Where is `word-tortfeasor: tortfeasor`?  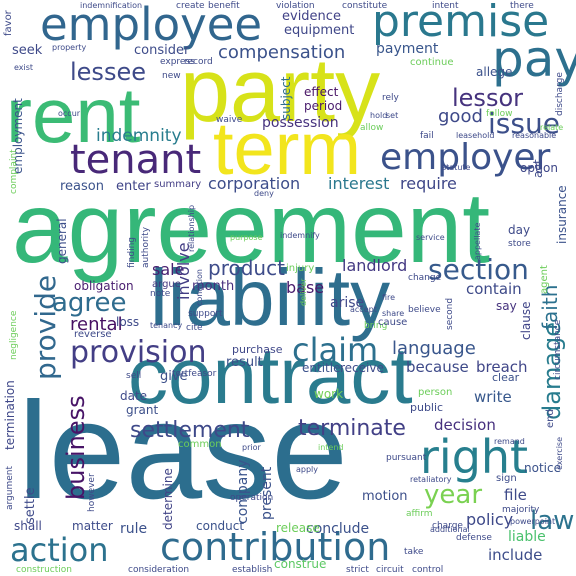
word-tortfeasor: tortfeasor is located at coordinates (194, 374).